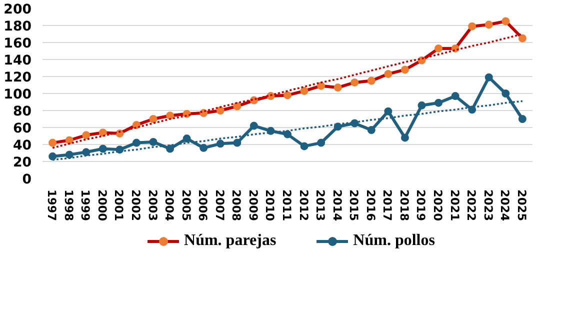 The height and width of the screenshot is (326, 567). Describe the element at coordinates (18, 10) in the screenshot. I see `y-tick-label: 200` at that location.